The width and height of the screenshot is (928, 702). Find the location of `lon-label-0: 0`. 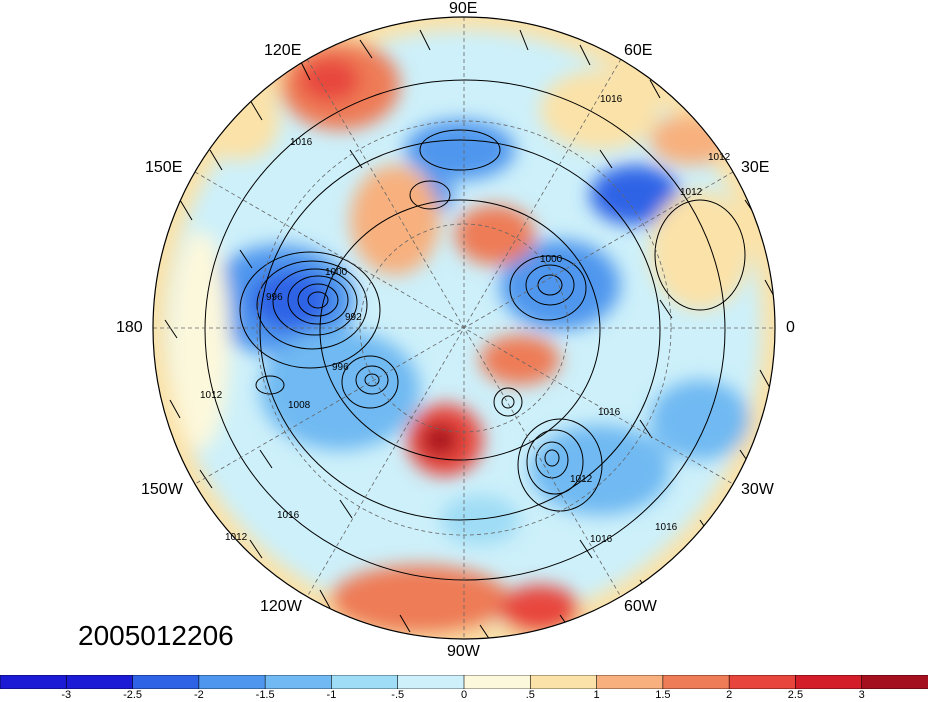

lon-label-0: 0 is located at coordinates (790, 327).